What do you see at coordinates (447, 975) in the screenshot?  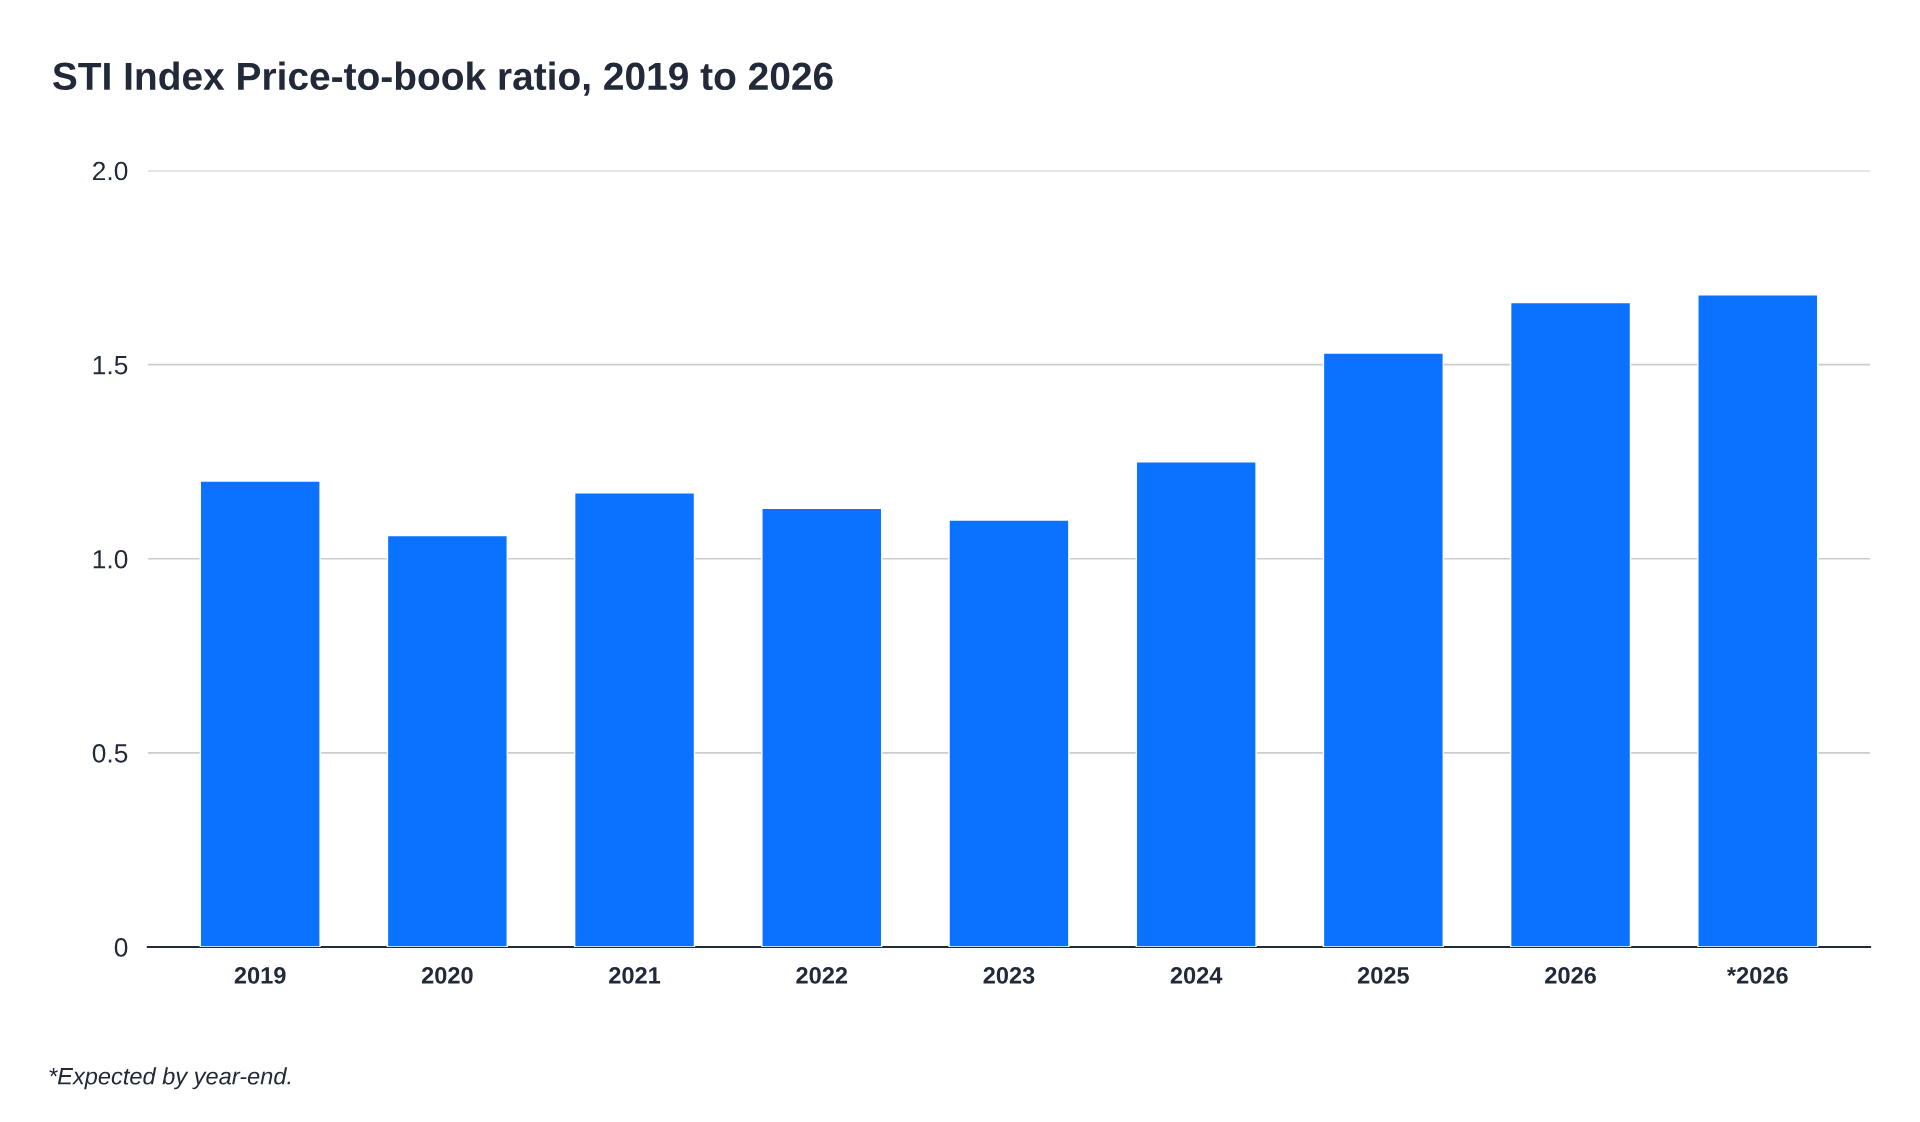 I see `x-tick-label: 2020` at bounding box center [447, 975].